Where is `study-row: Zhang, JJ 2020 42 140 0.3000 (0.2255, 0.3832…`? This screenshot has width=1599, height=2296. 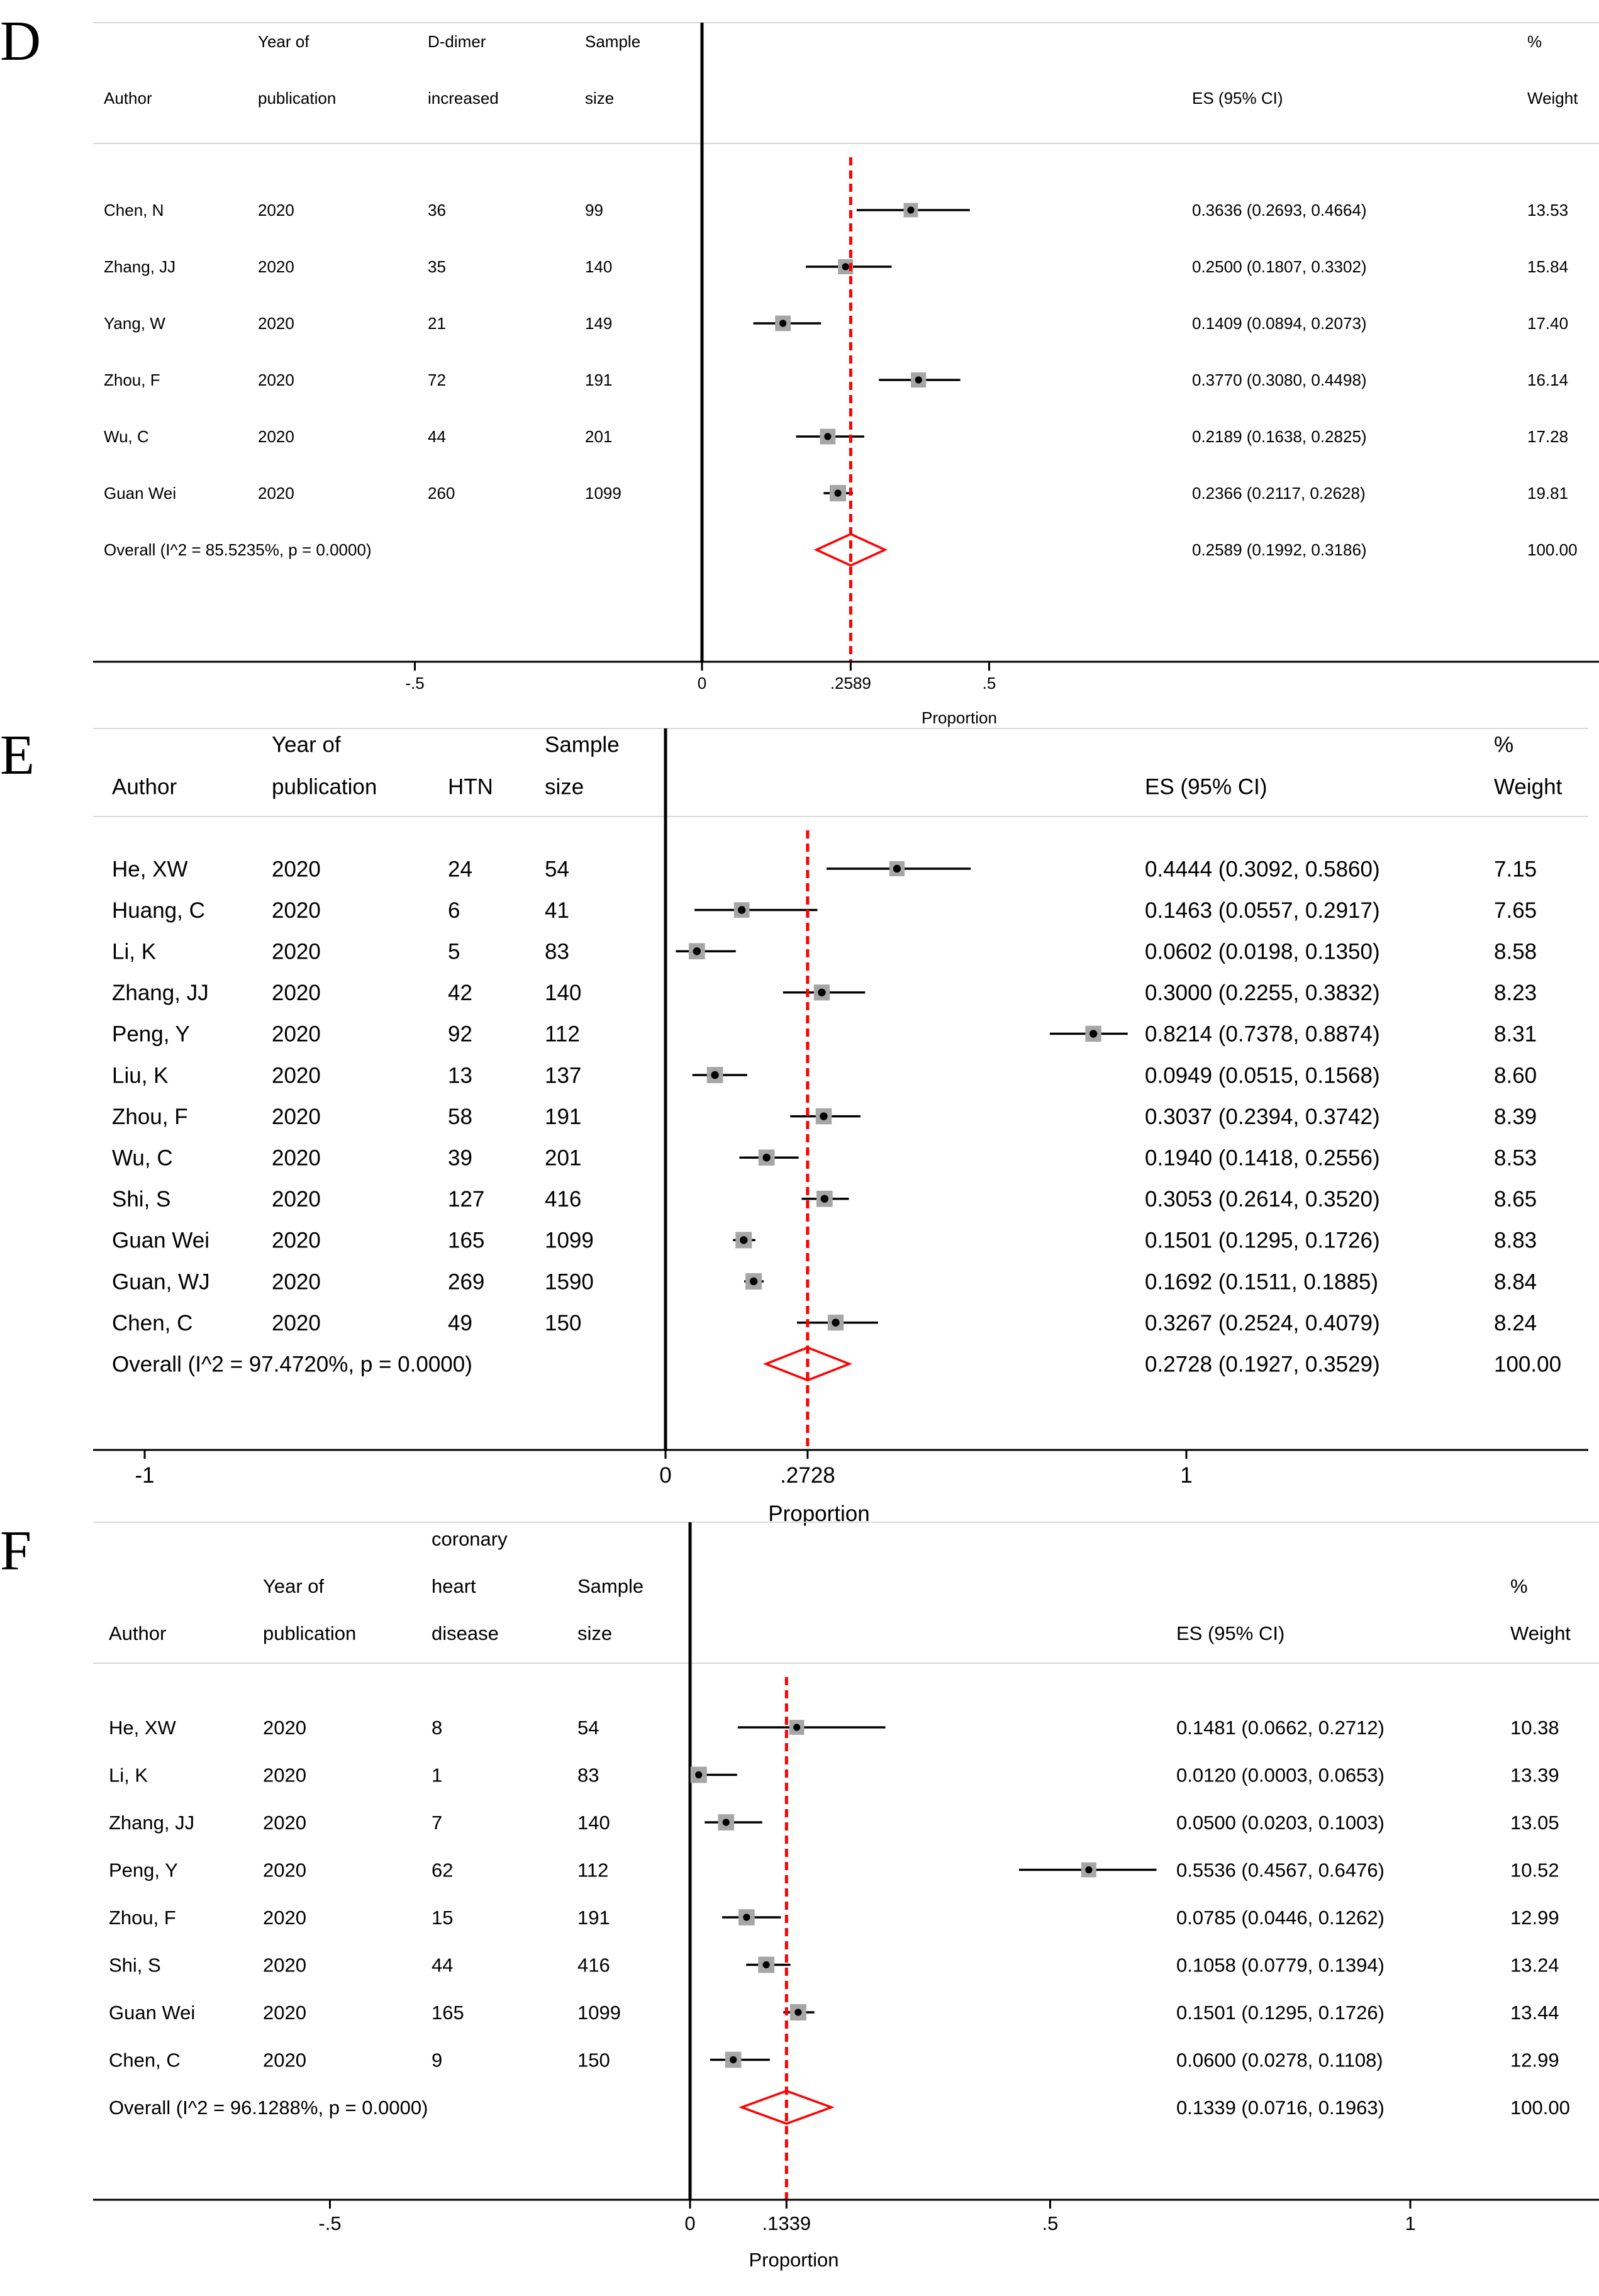 study-row: Zhang, JJ 2020 42 140 0.3000 (0.2255, 0.3832… is located at coordinates (824, 993).